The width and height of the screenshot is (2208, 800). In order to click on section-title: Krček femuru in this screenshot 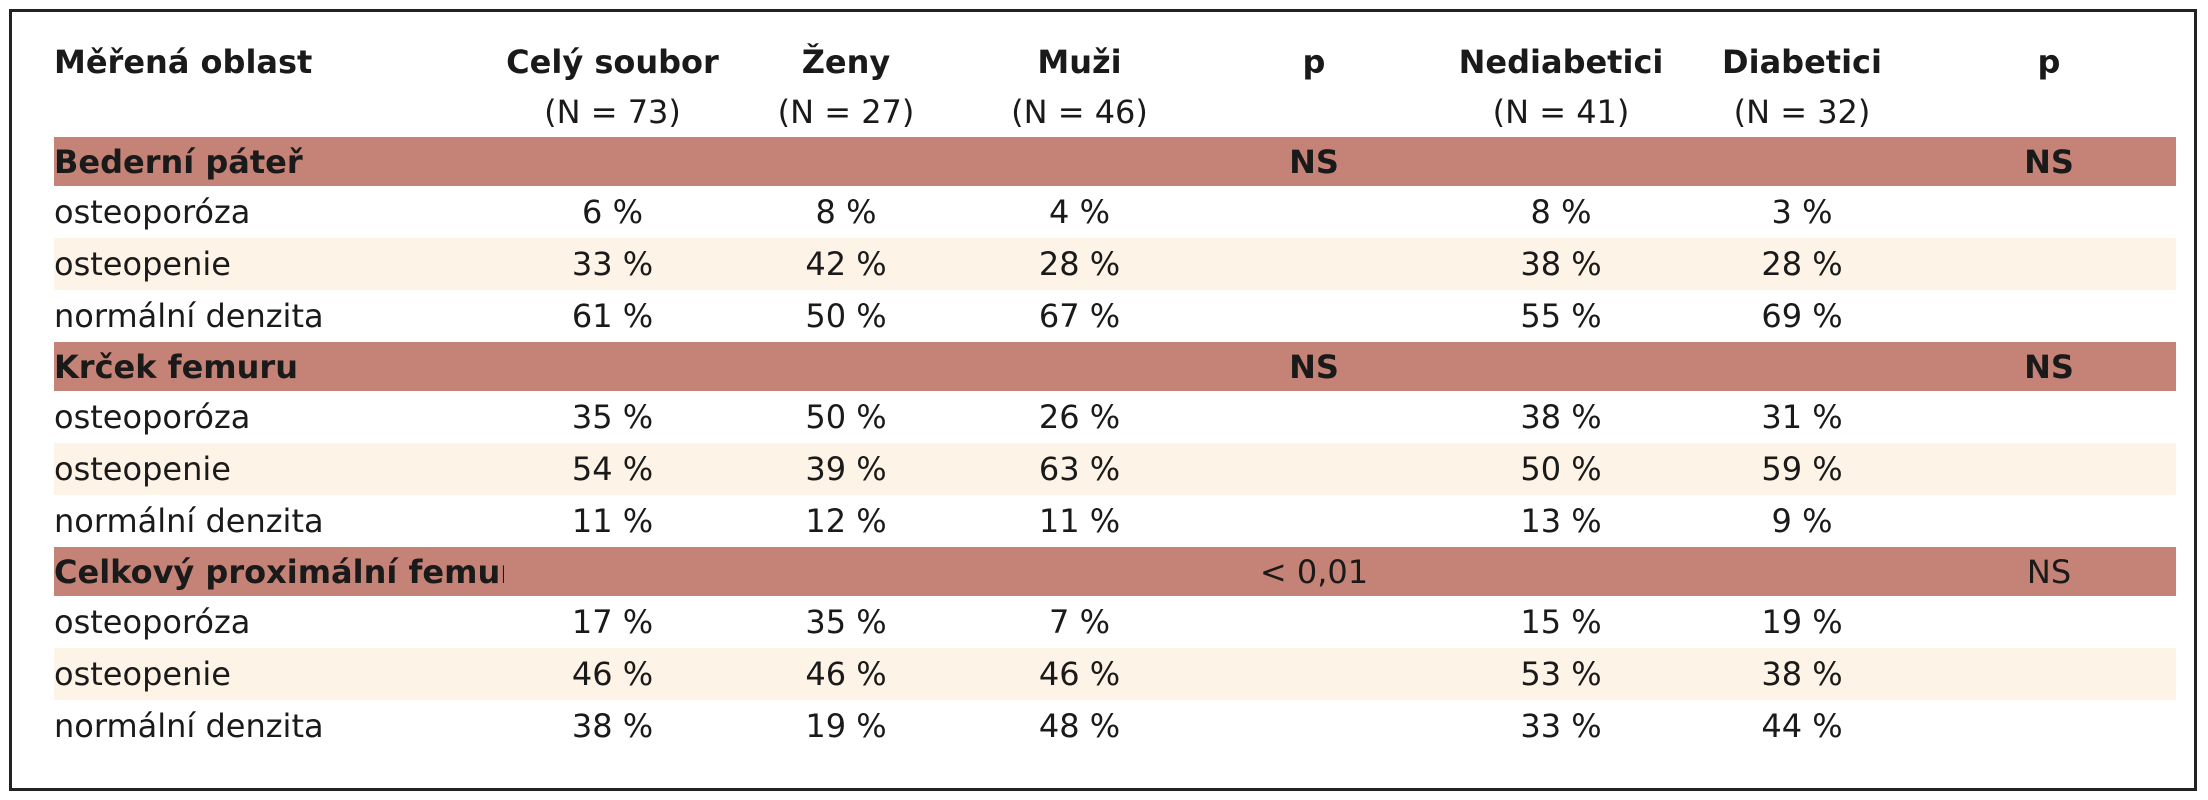, I will do `click(279, 366)`.